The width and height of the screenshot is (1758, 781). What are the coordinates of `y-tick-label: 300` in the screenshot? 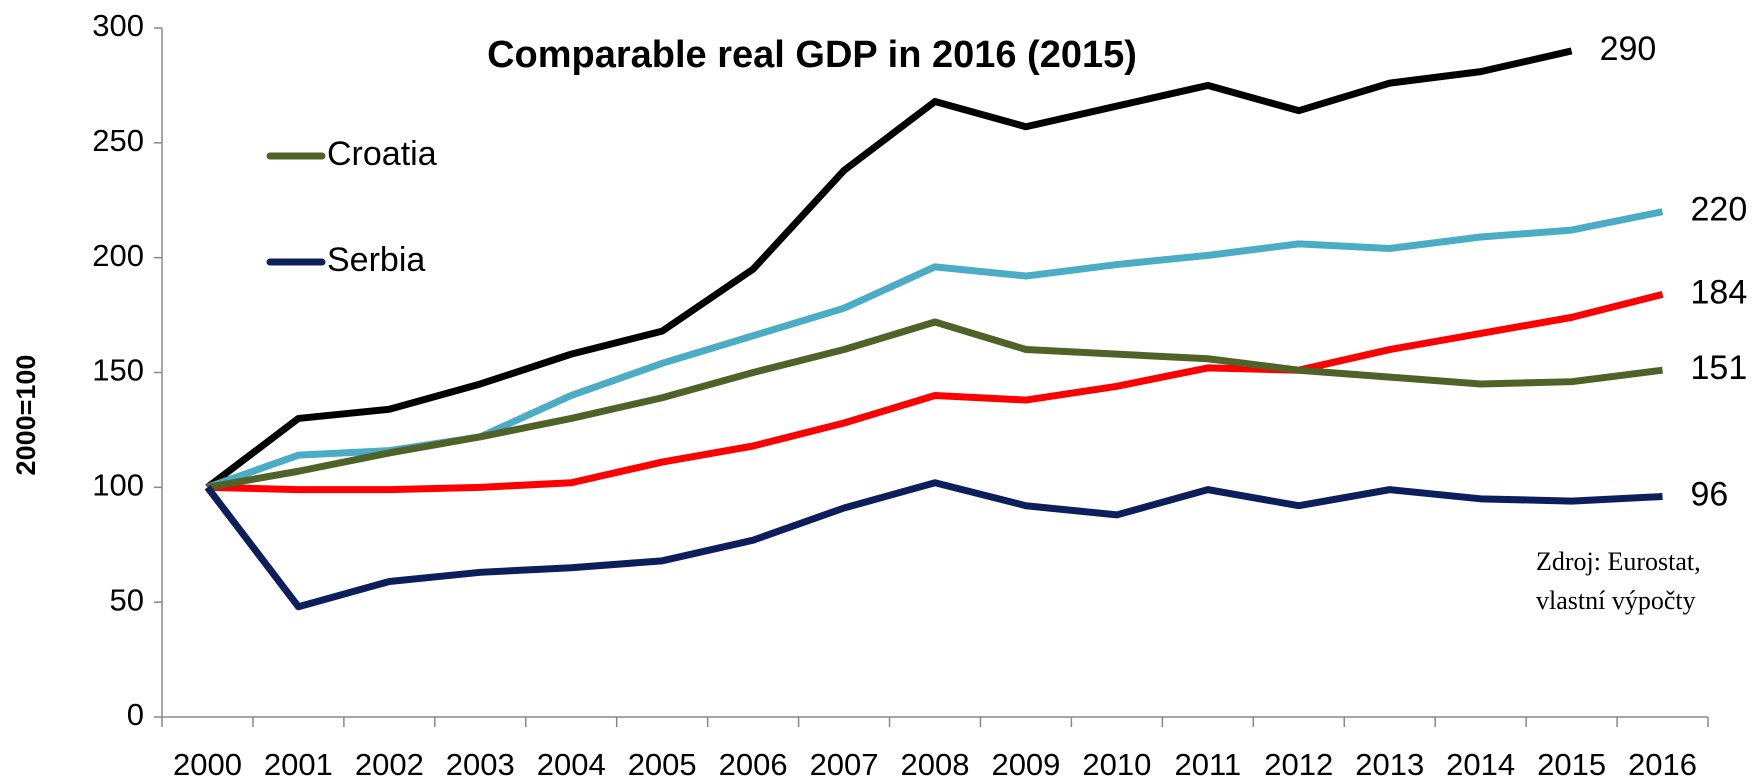 It's located at (118, 25).